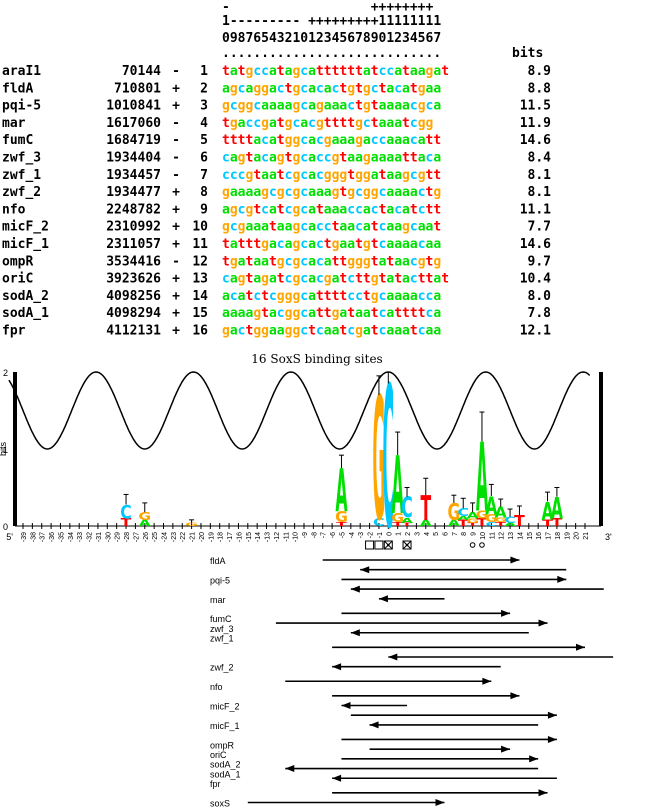  I want to click on site-sequence: cccgtaatcgcacgggtggataagcgtt, so click(331, 175).